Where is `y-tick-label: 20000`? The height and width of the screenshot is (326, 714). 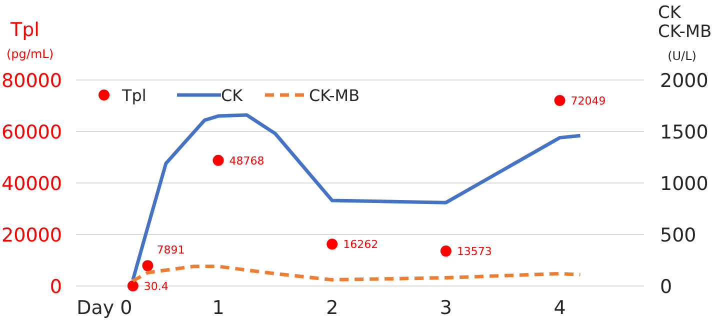
y-tick-label: 20000 is located at coordinates (32, 235).